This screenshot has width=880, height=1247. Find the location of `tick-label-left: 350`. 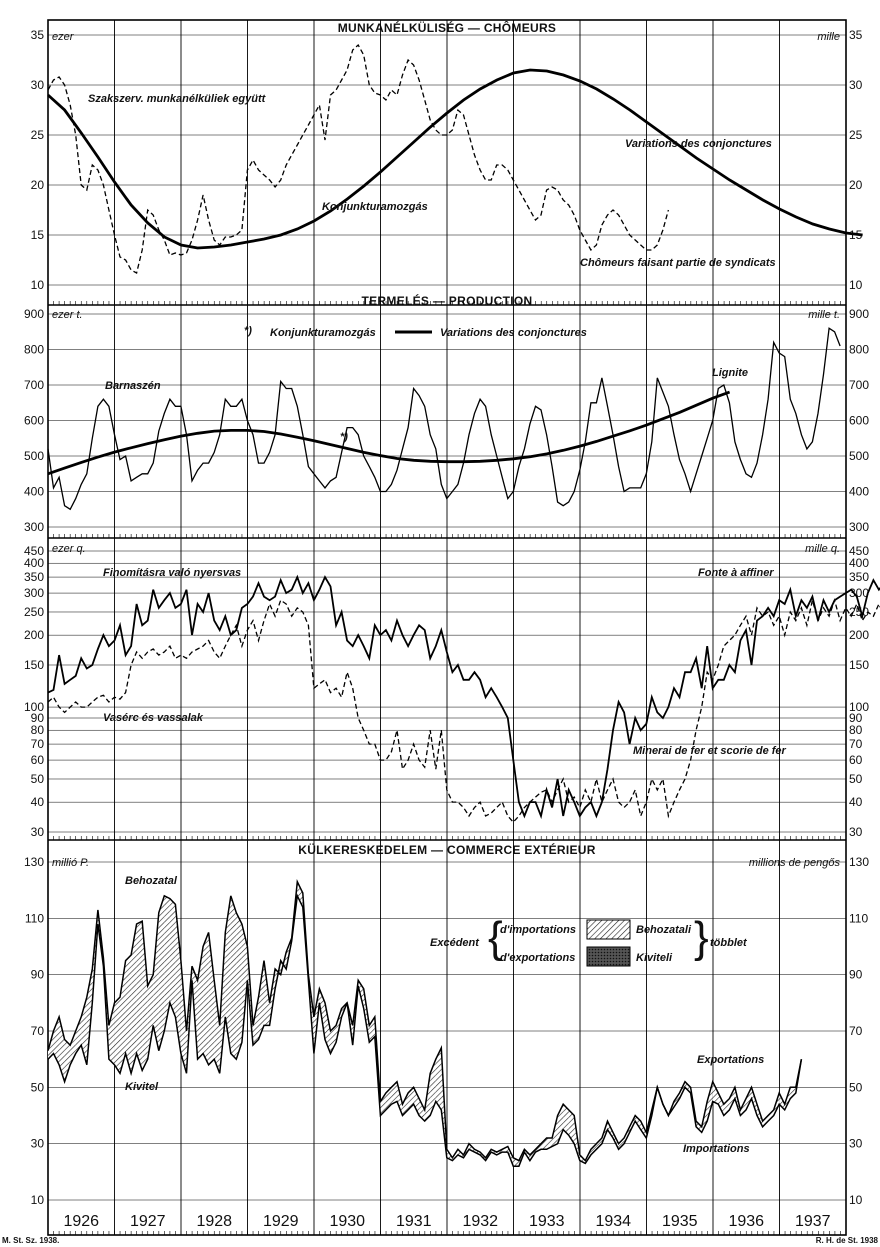

tick-label-left: 350 is located at coordinates (34, 577).